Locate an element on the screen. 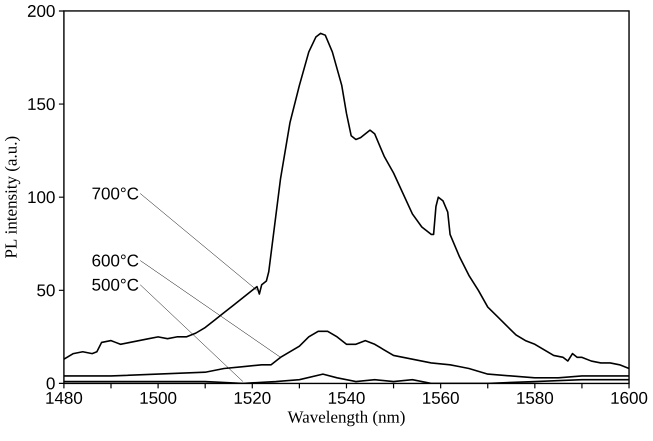  y-tick-label: 100 is located at coordinates (41, 197).